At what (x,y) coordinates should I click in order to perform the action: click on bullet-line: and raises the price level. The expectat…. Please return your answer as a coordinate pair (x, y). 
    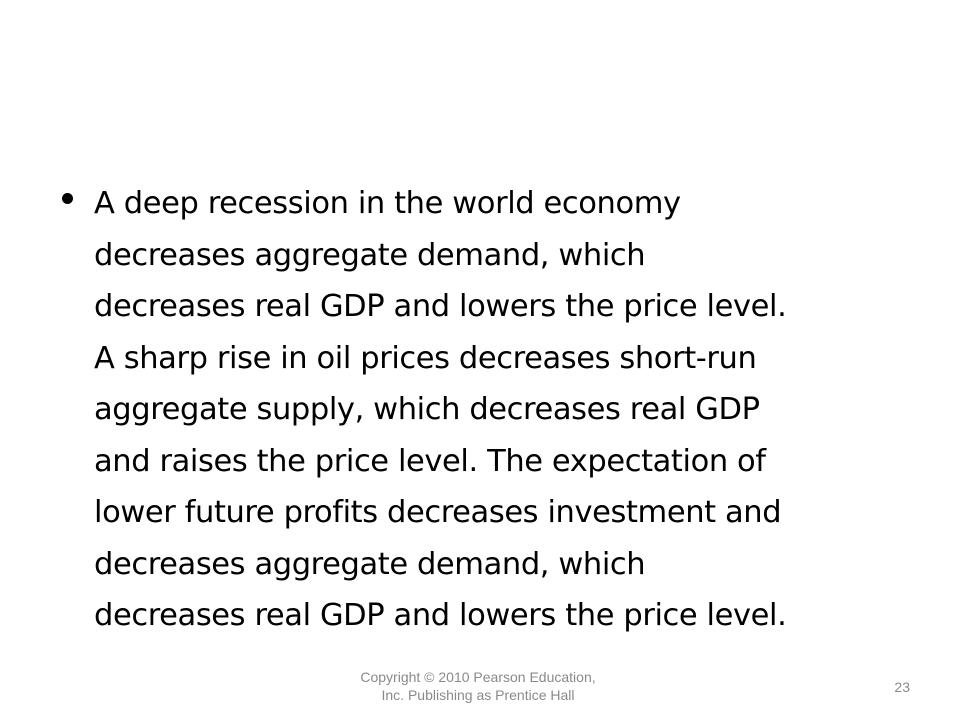
    Looking at the image, I should click on (430, 461).